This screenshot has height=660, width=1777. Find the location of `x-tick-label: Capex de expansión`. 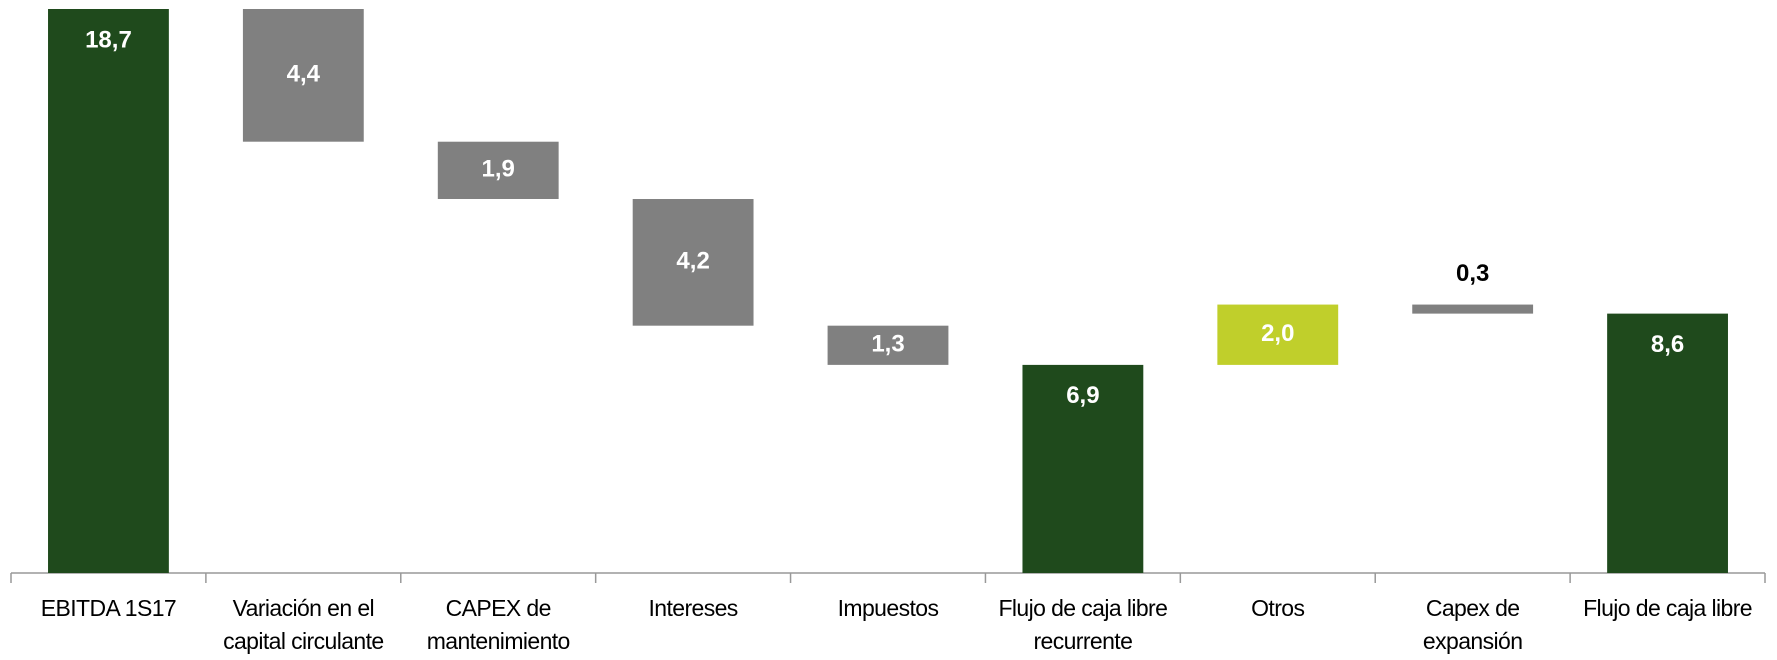

x-tick-label: Capex de expansión is located at coordinates (1472, 624).